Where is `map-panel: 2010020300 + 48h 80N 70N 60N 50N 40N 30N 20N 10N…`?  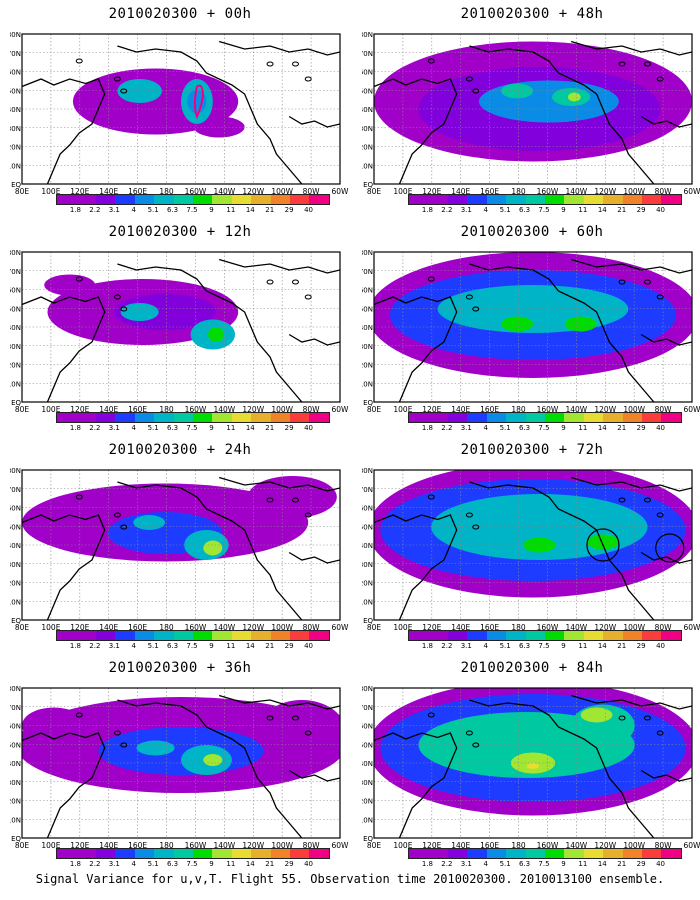
map-panel: 2010020300 + 48h 80N 70N 60N 50N 40N 30N 20N 10N… is located at coordinates (531, 110).